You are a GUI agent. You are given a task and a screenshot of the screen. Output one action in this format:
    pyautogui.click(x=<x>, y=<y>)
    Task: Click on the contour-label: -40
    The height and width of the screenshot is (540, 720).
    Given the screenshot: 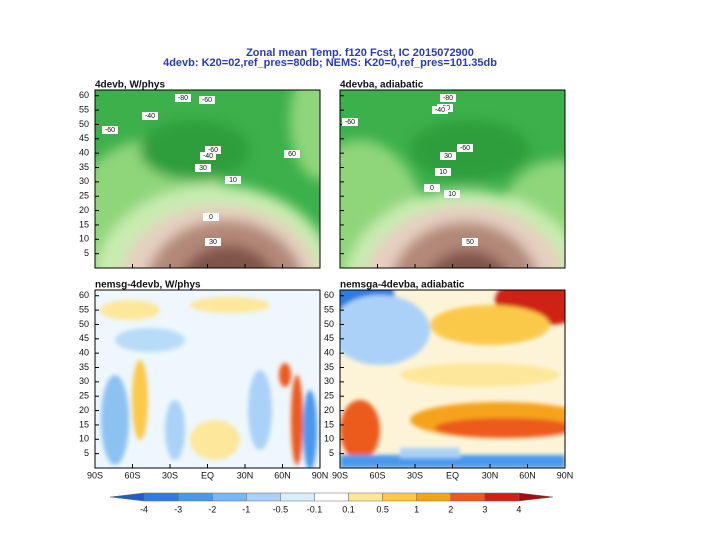 What is the action you would take?
    pyautogui.click(x=150, y=116)
    